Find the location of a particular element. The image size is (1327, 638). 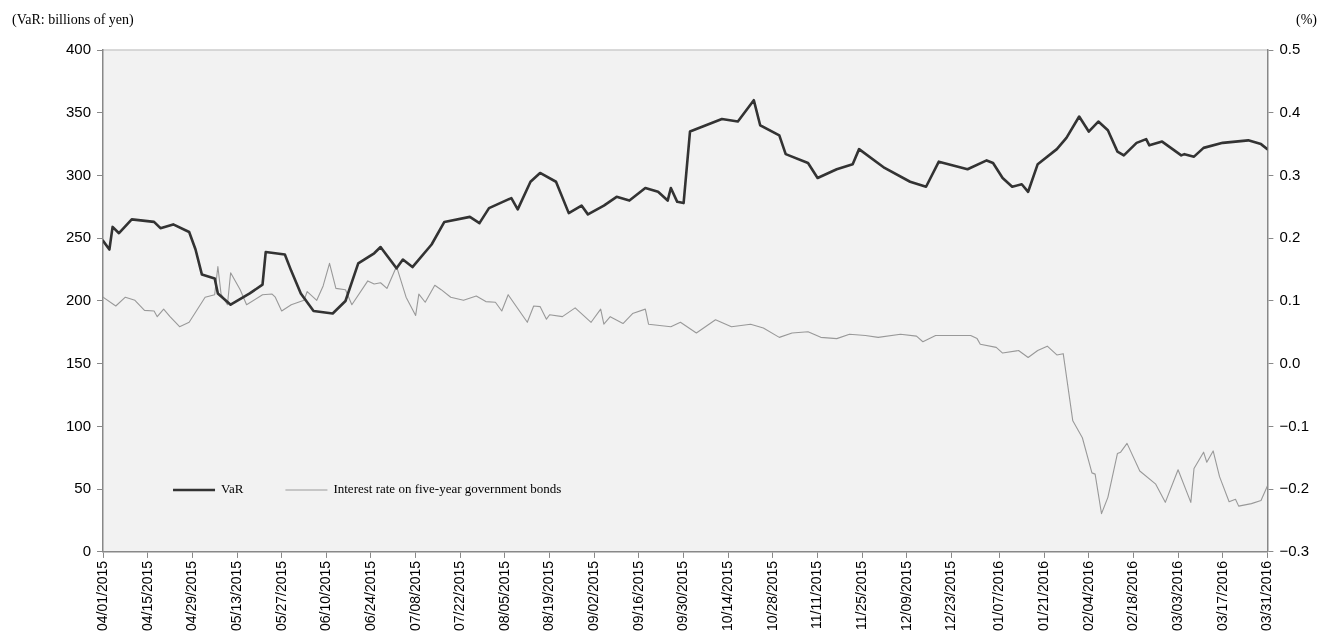

y-axis-title: (VaR: billions of yen) is located at coordinates (73, 19).